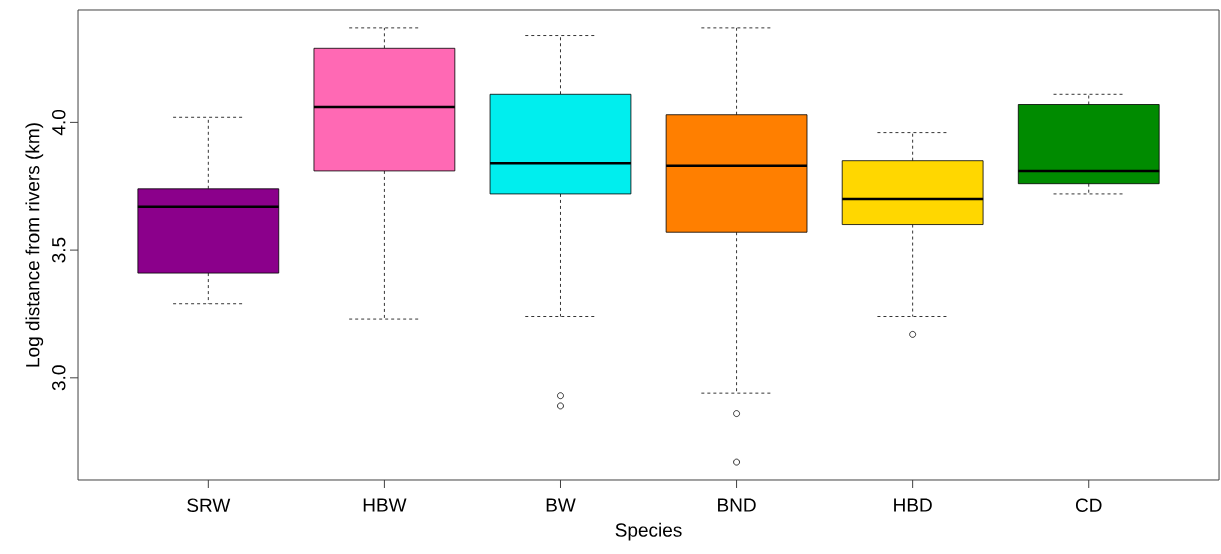 This screenshot has width=1221, height=554. What do you see at coordinates (59, 378) in the screenshot?
I see `y-tick-label: 3.0` at bounding box center [59, 378].